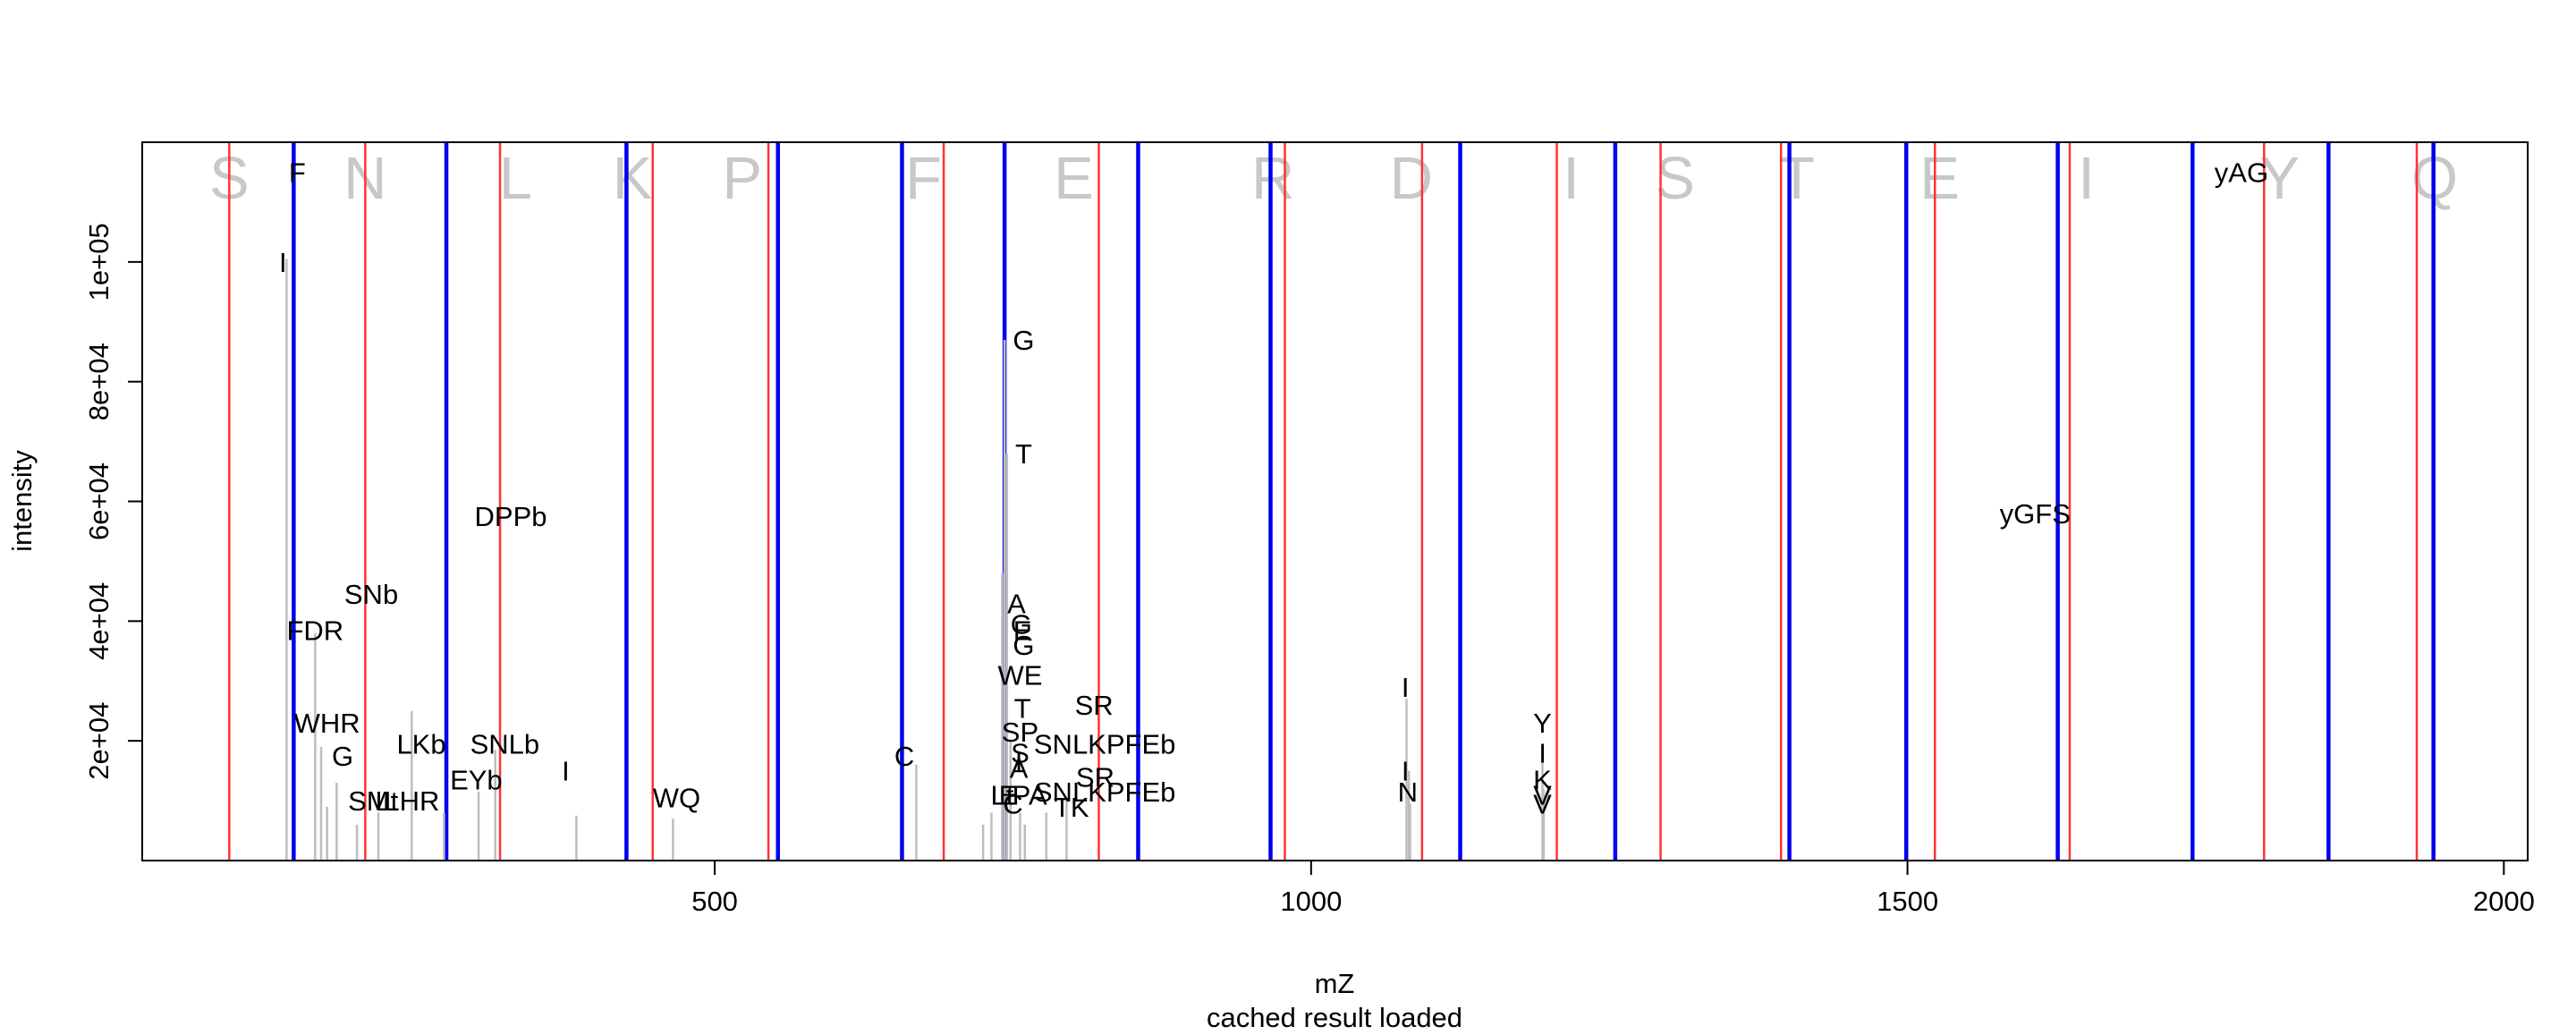 The image size is (2576, 1035). Describe the element at coordinates (98, 741) in the screenshot. I see `y-tick-label: 2e+04` at that location.